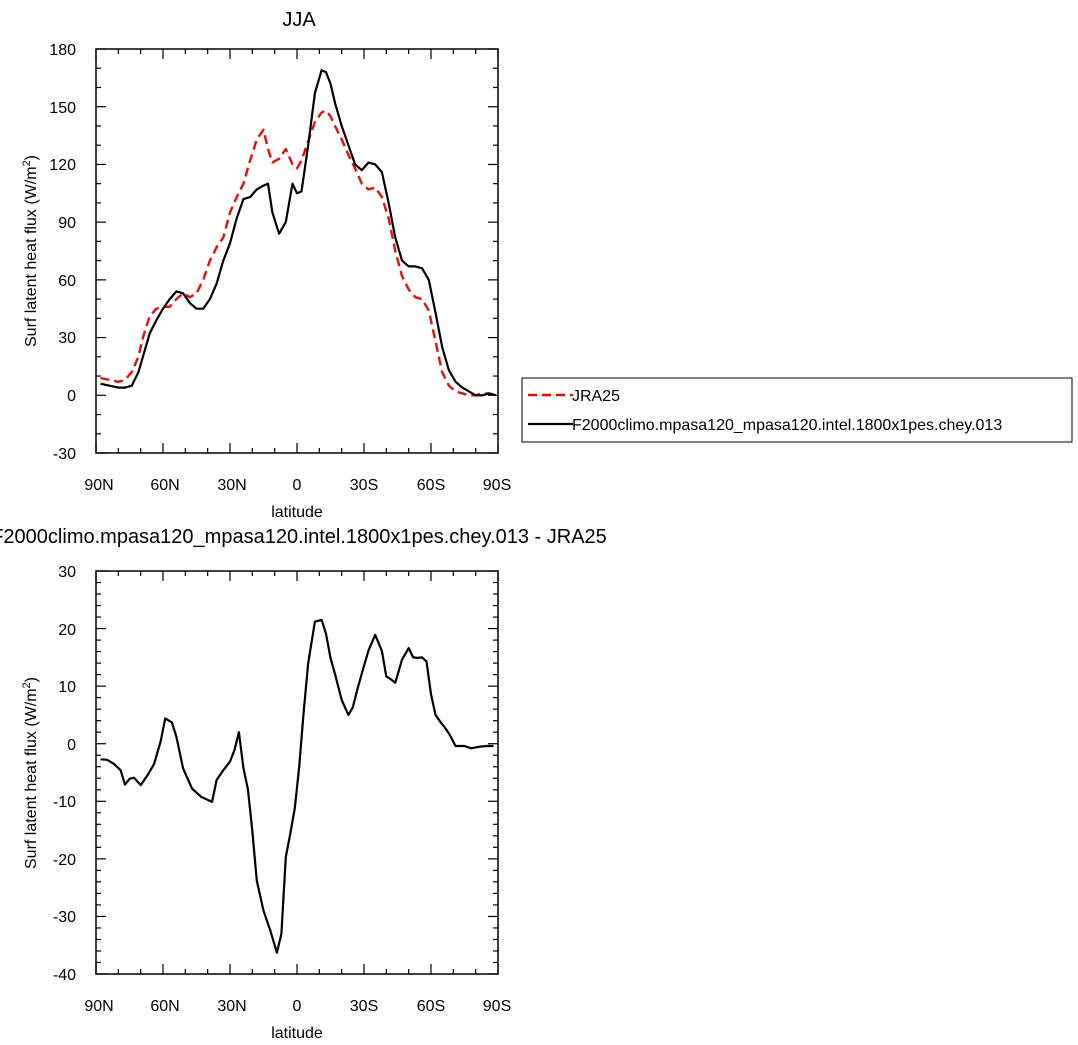 The image size is (1078, 1045). I want to click on top-xtick-label: 60N, so click(164, 485).